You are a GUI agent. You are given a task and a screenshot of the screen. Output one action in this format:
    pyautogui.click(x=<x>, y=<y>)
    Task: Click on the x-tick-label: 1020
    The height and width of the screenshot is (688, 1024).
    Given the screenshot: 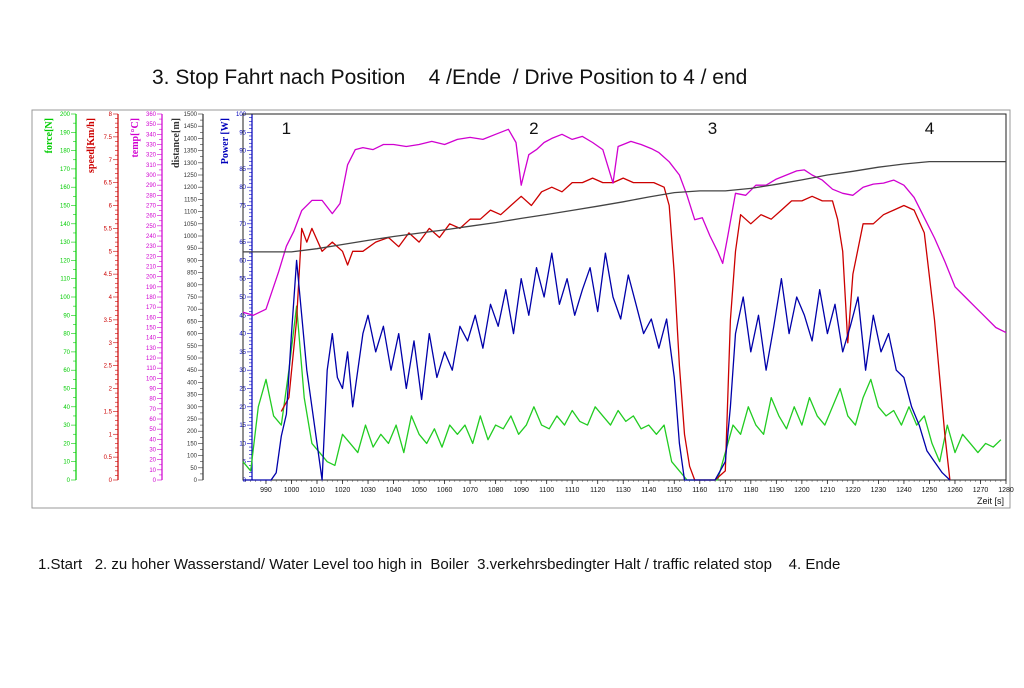 What is the action you would take?
    pyautogui.click(x=343, y=490)
    